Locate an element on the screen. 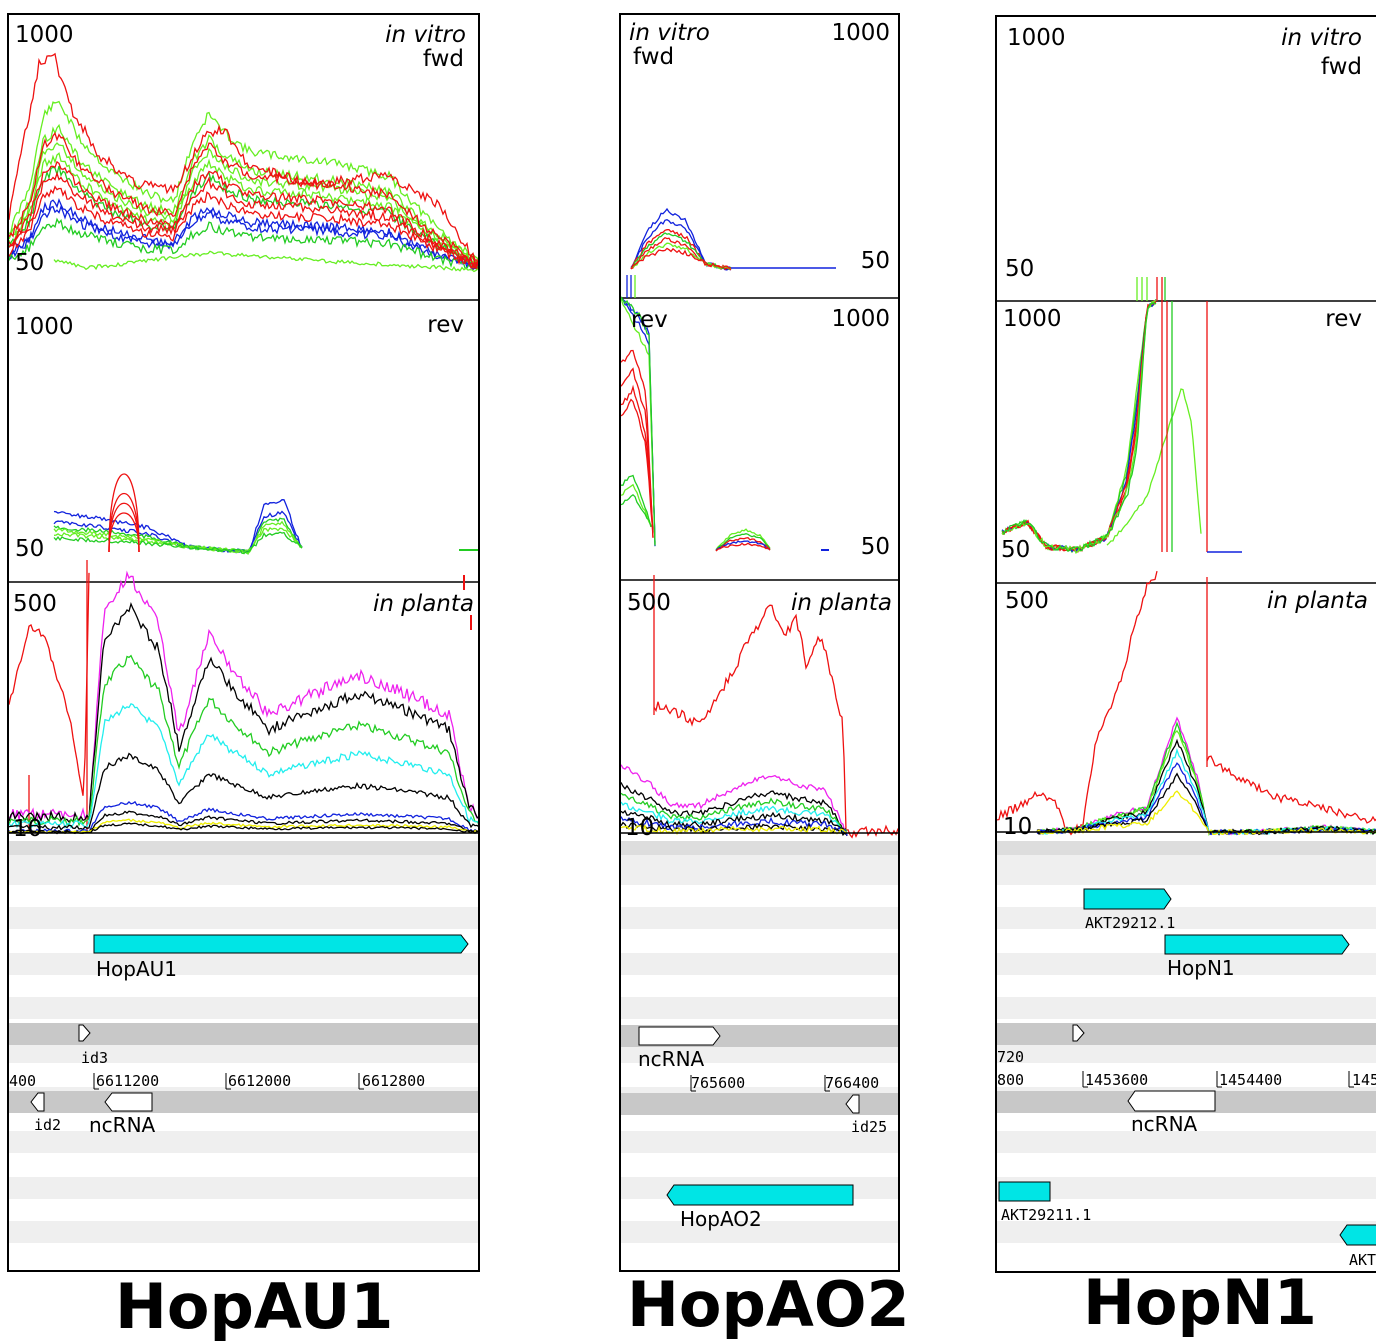 The height and width of the screenshot is (1343, 1376). gene-label-id25: id25 is located at coordinates (869, 1127).